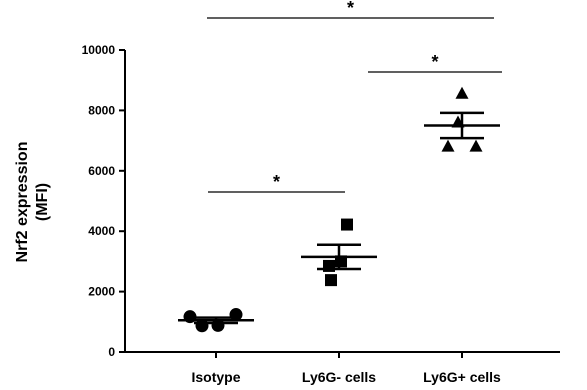 Image resolution: width=587 pixels, height=390 pixels. What do you see at coordinates (101, 231) in the screenshot?
I see `y-tick-label: 4000` at bounding box center [101, 231].